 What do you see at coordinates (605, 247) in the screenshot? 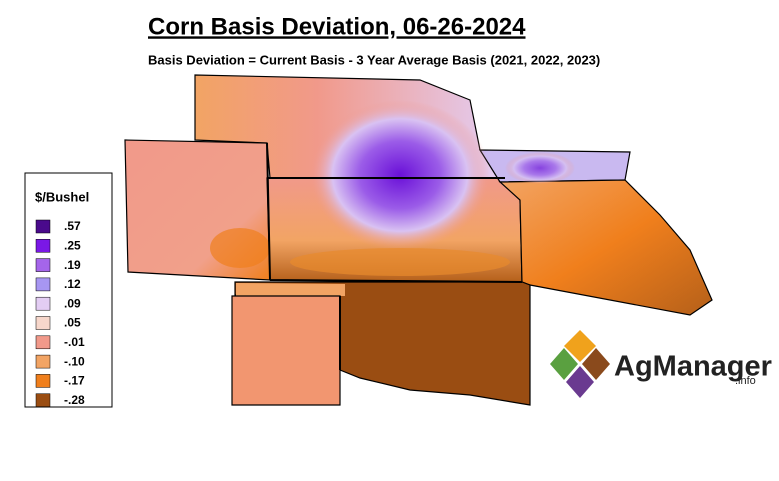
I see `state-missouri` at bounding box center [605, 247].